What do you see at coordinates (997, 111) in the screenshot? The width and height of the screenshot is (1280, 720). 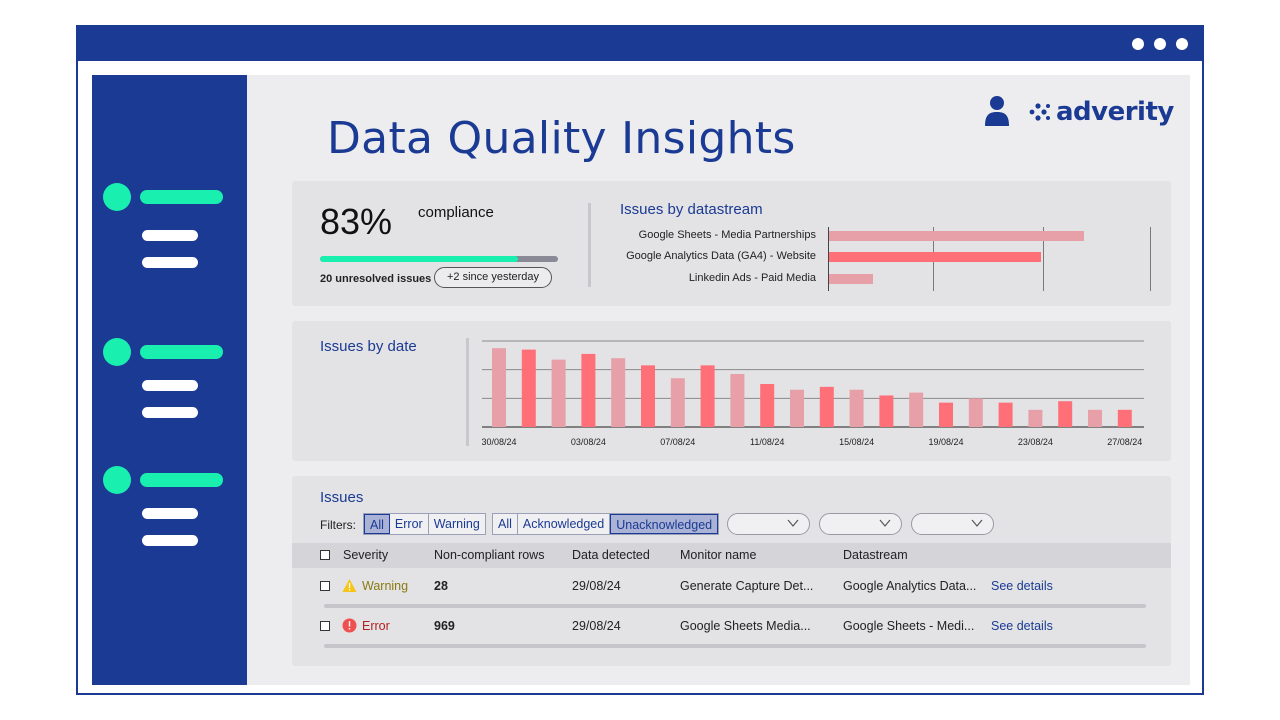 I see `user-icon` at bounding box center [997, 111].